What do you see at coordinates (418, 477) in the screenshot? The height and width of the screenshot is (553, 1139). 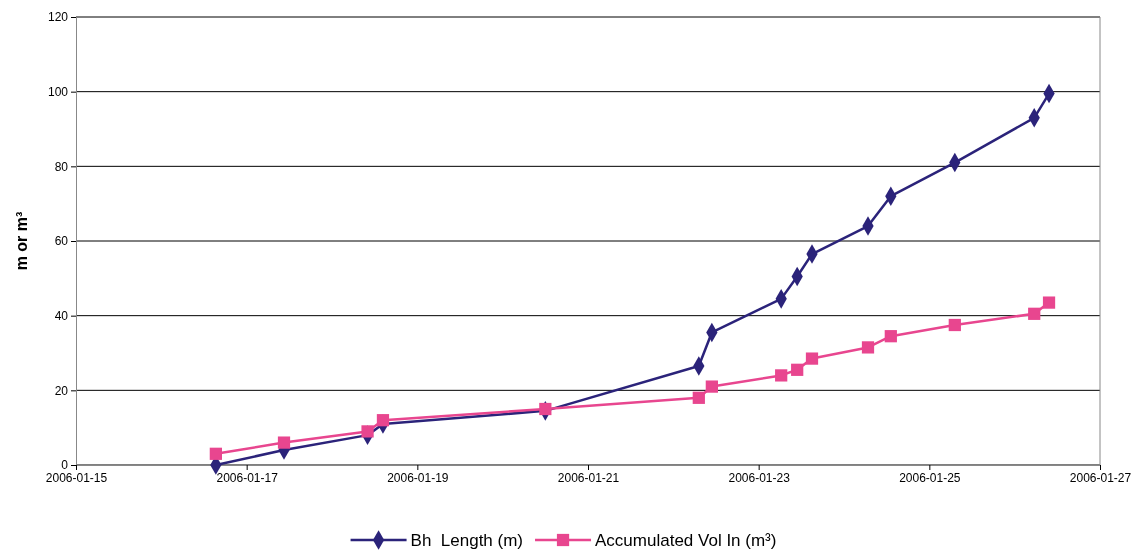 I see `x-tick-label: 2006-01-19` at bounding box center [418, 477].